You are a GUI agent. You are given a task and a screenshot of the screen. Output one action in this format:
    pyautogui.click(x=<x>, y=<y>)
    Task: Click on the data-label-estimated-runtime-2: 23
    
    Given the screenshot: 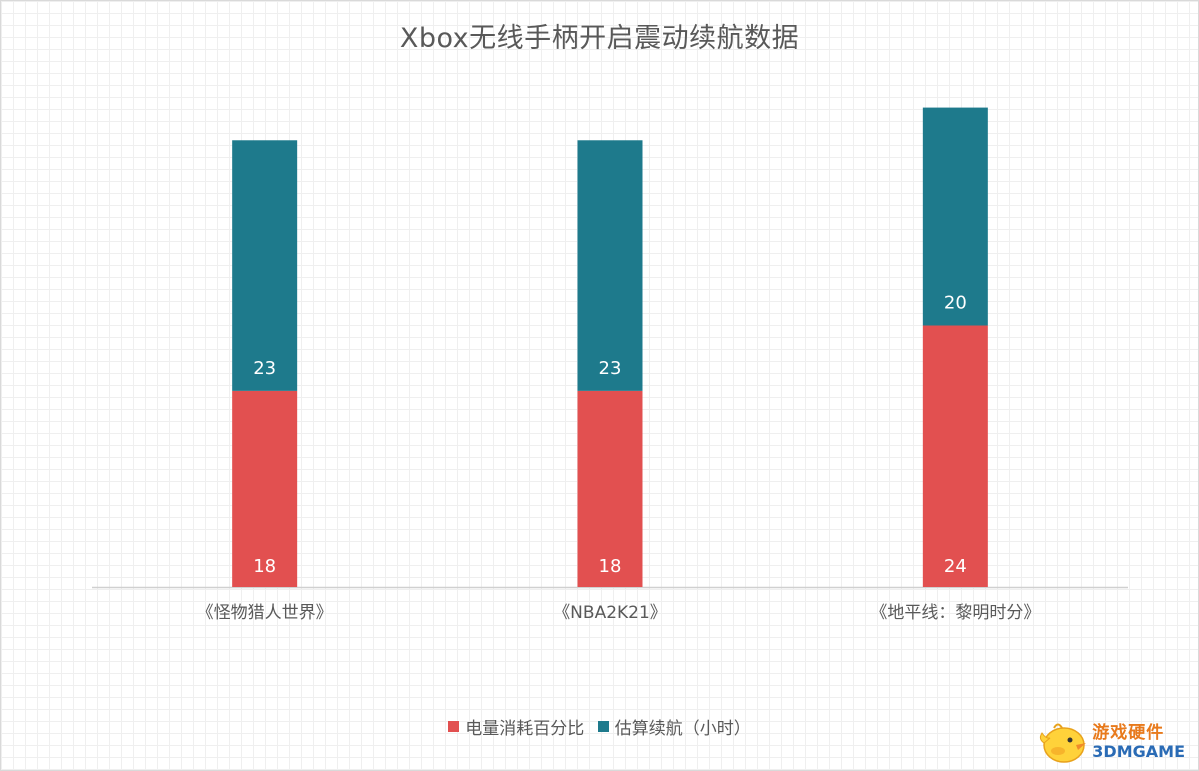 What is the action you would take?
    pyautogui.click(x=610, y=368)
    